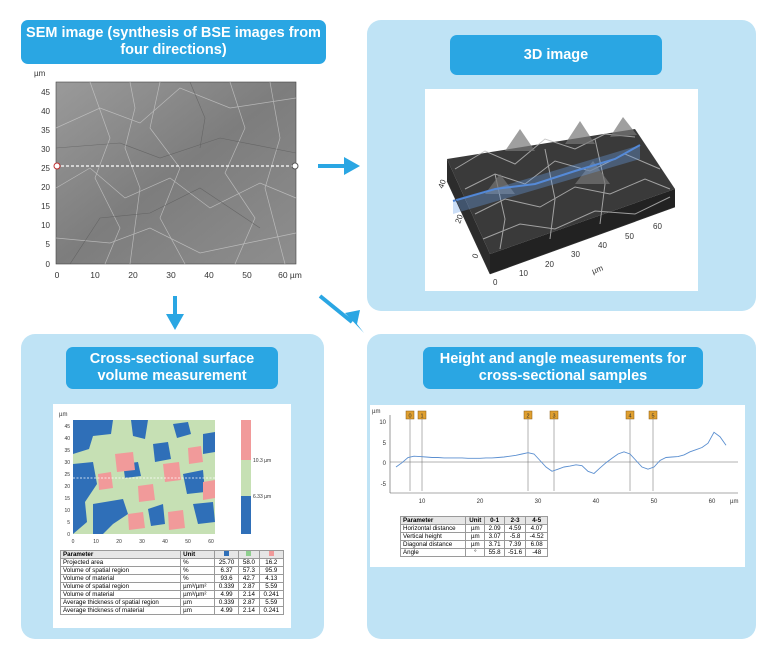 This screenshot has width=777, height=660. I want to click on sem-x-tick: 30, so click(171, 275).